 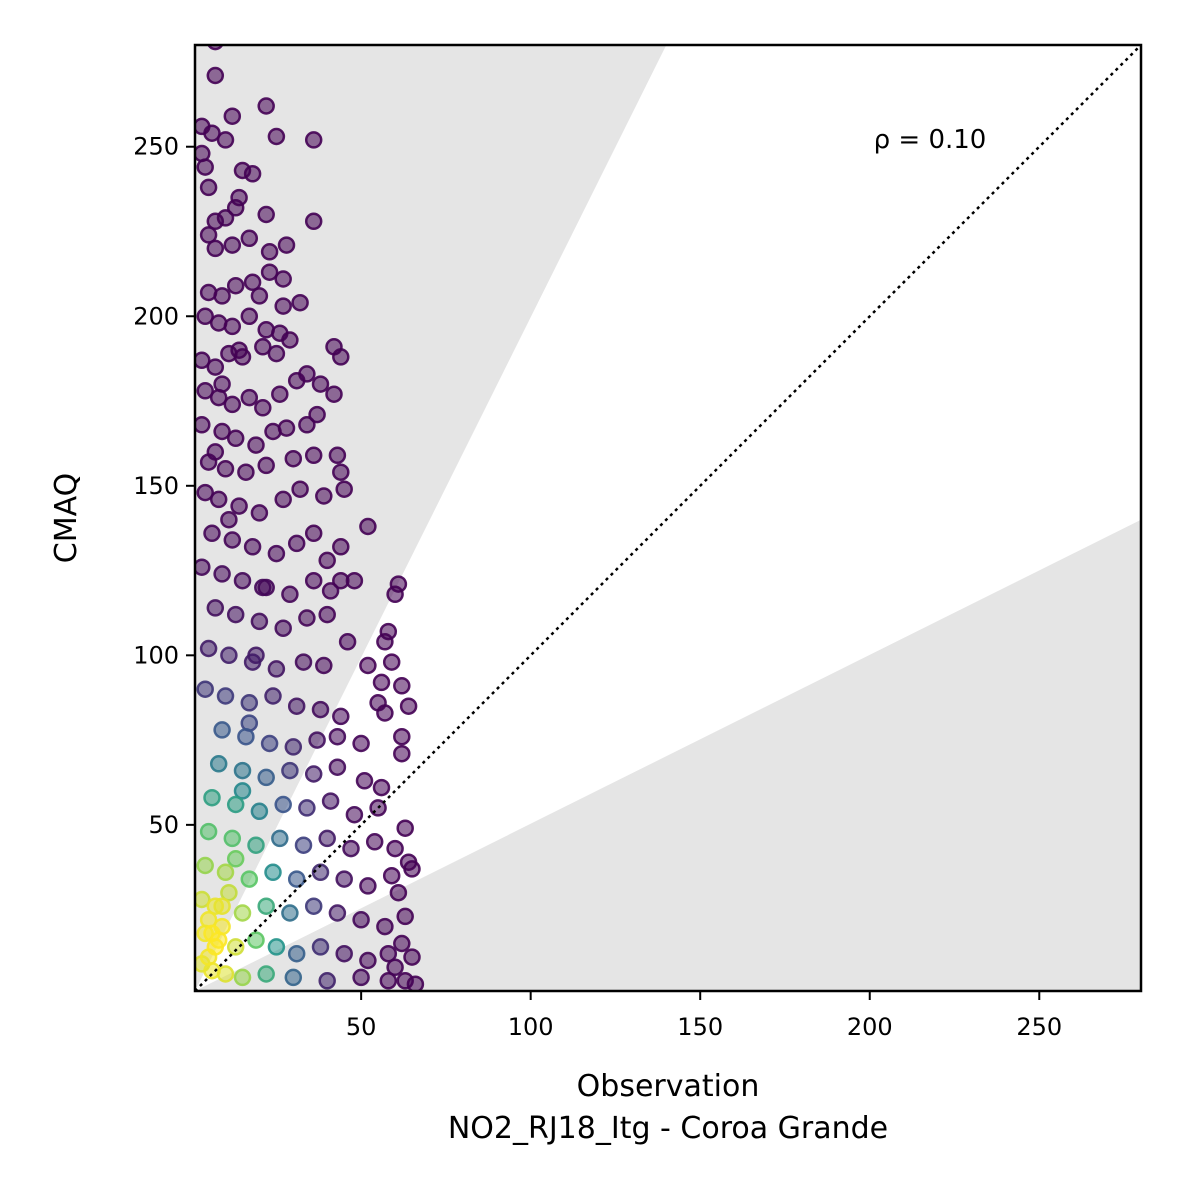 What do you see at coordinates (156, 316) in the screenshot?
I see `y-tick-label: 200` at bounding box center [156, 316].